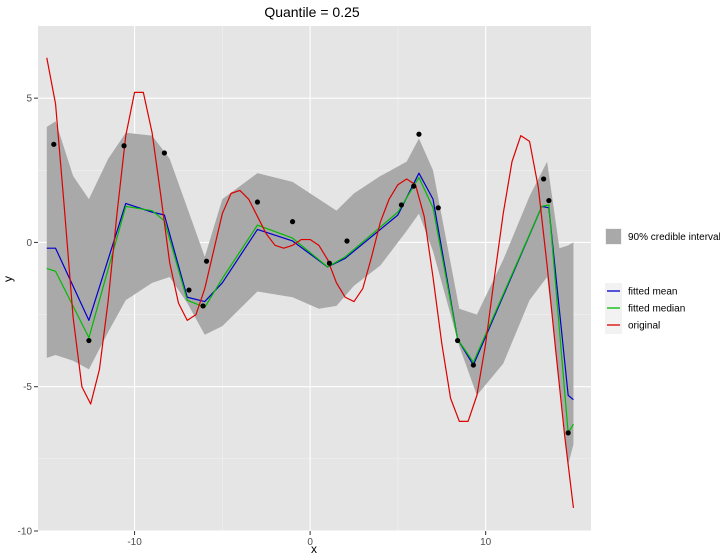 This screenshot has width=720, height=559. What do you see at coordinates (134, 542) in the screenshot?
I see `x-tick-label: -10` at bounding box center [134, 542].